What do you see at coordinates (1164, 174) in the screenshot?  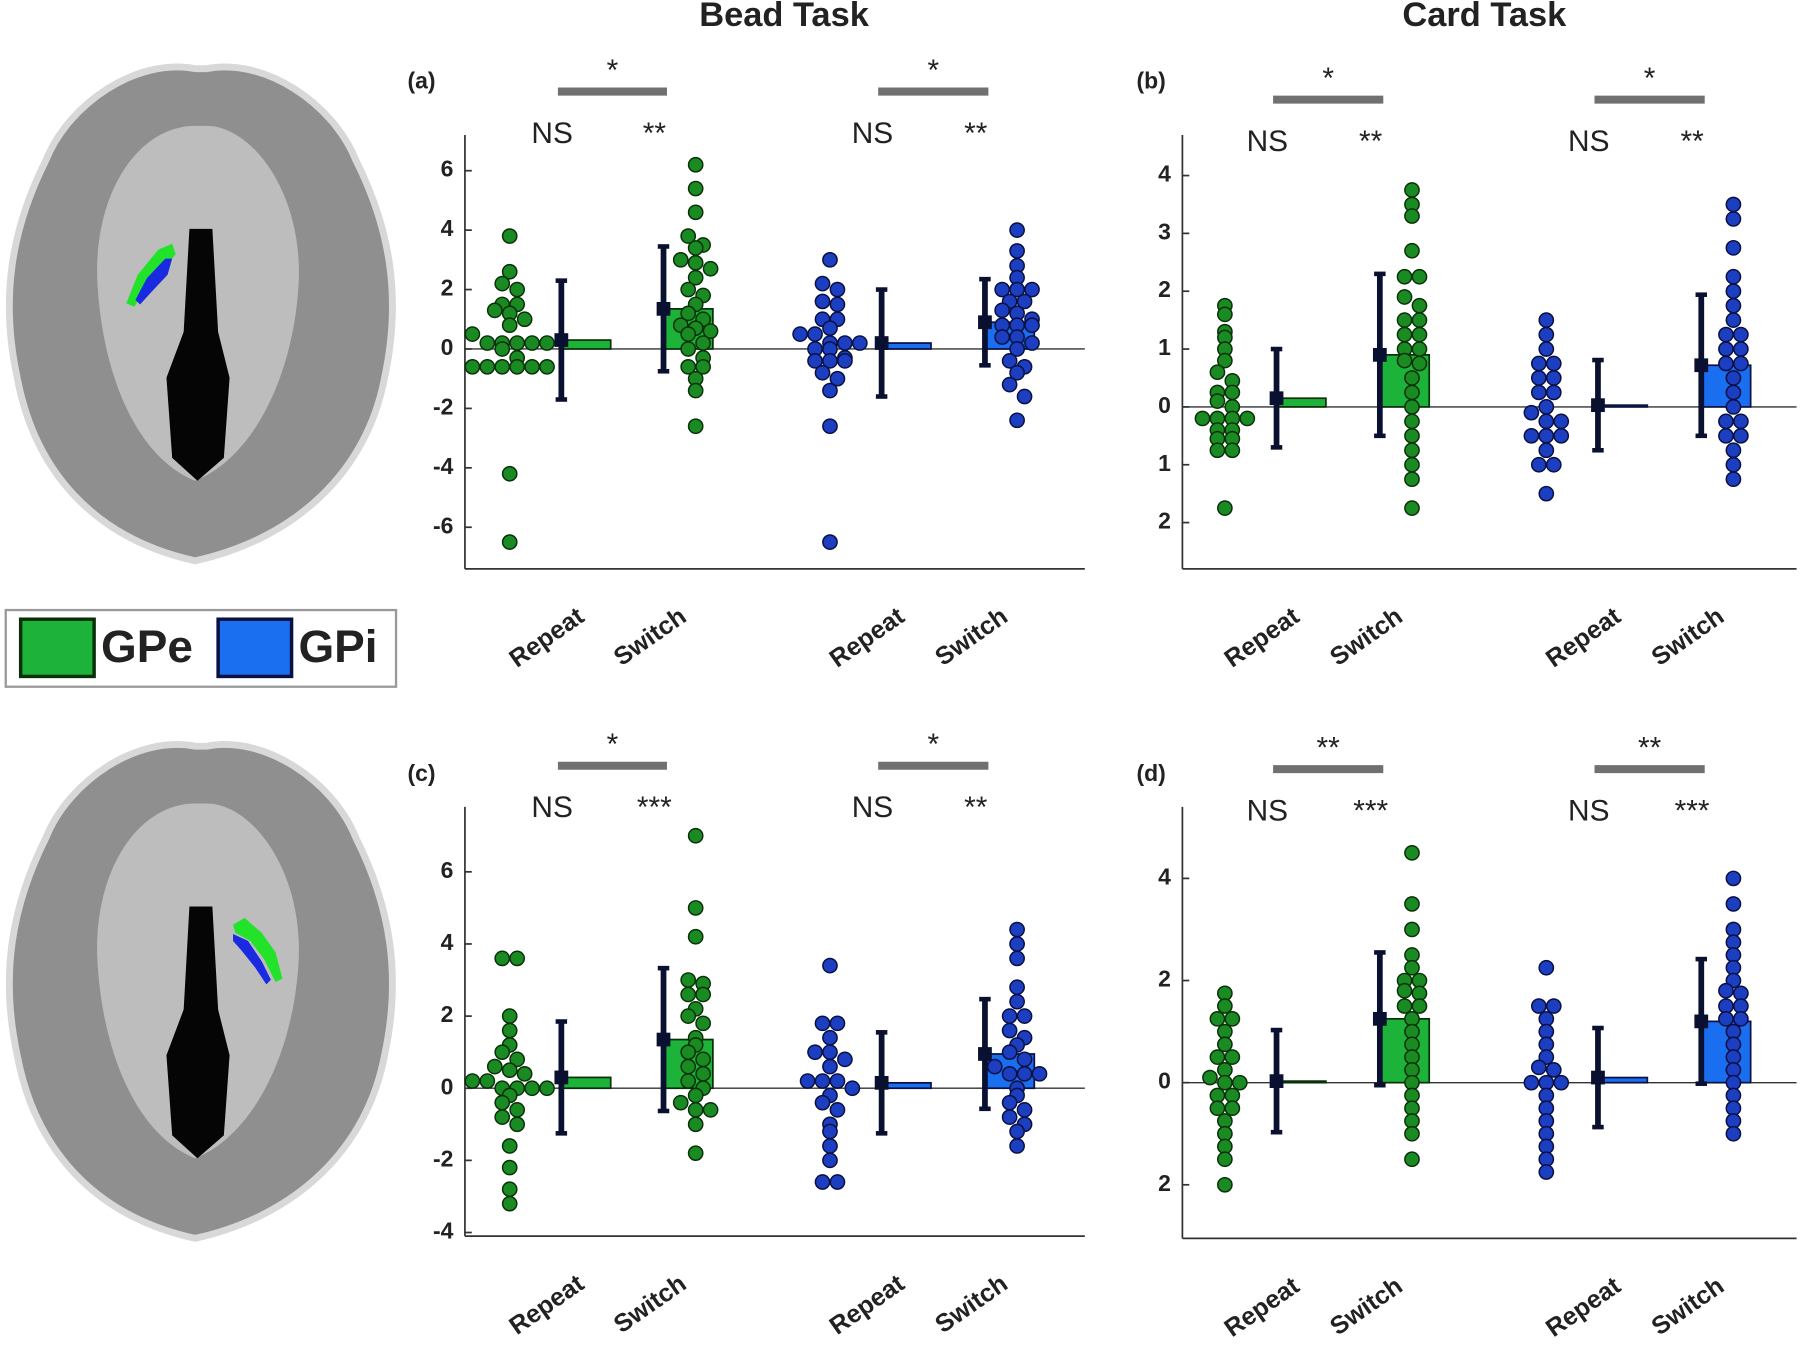 I see `y-tick-label: 4` at bounding box center [1164, 174].